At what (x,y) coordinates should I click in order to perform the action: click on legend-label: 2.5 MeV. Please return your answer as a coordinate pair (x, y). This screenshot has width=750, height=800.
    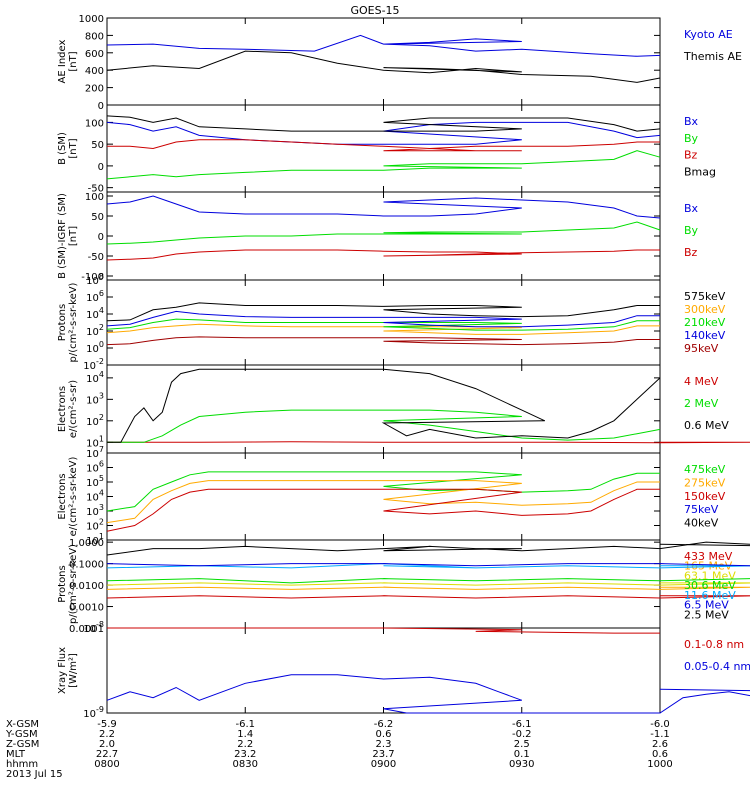
    Looking at the image, I should click on (706, 614).